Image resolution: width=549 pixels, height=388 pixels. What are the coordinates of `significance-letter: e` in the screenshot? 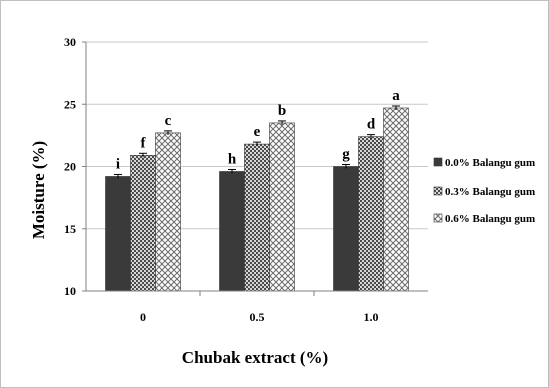 It's located at (257, 132).